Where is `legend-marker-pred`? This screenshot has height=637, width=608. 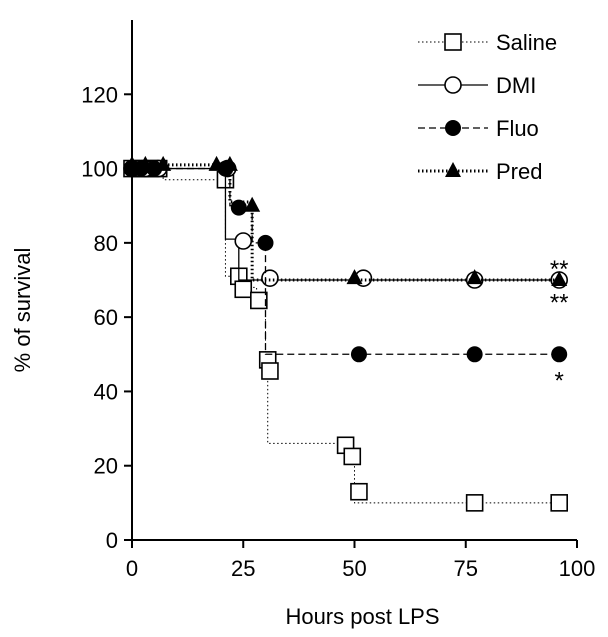 legend-marker-pred is located at coordinates (453, 169).